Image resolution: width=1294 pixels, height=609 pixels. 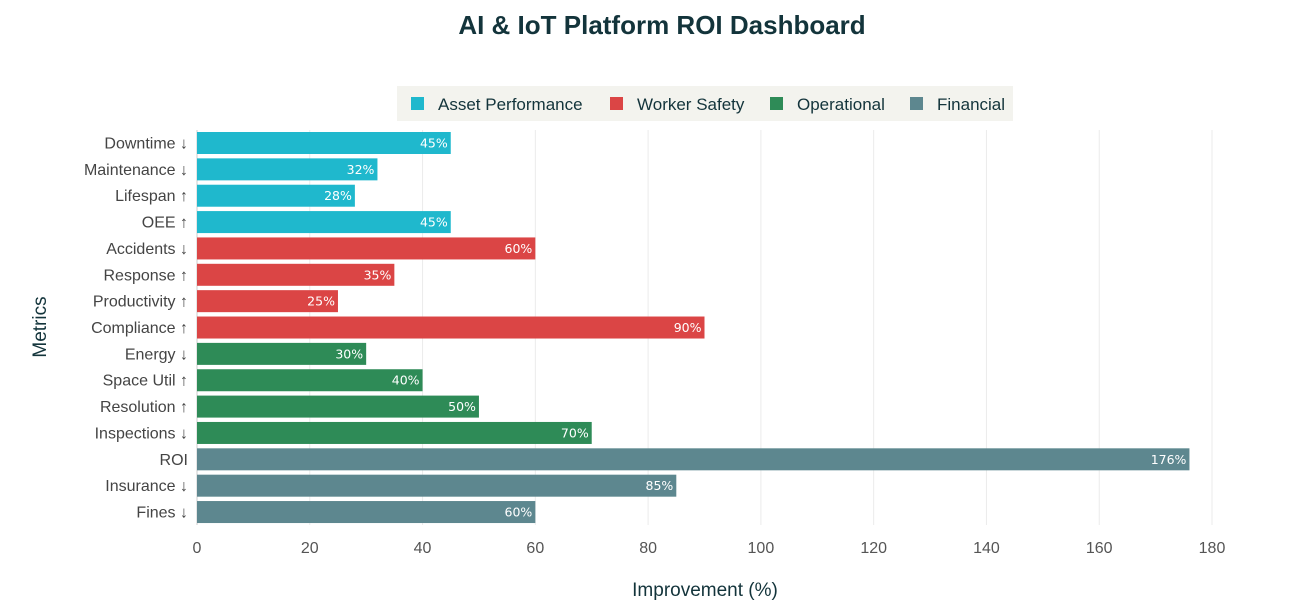 What do you see at coordinates (144, 407) in the screenshot?
I see `y-tick-label: Resolution ↑` at bounding box center [144, 407].